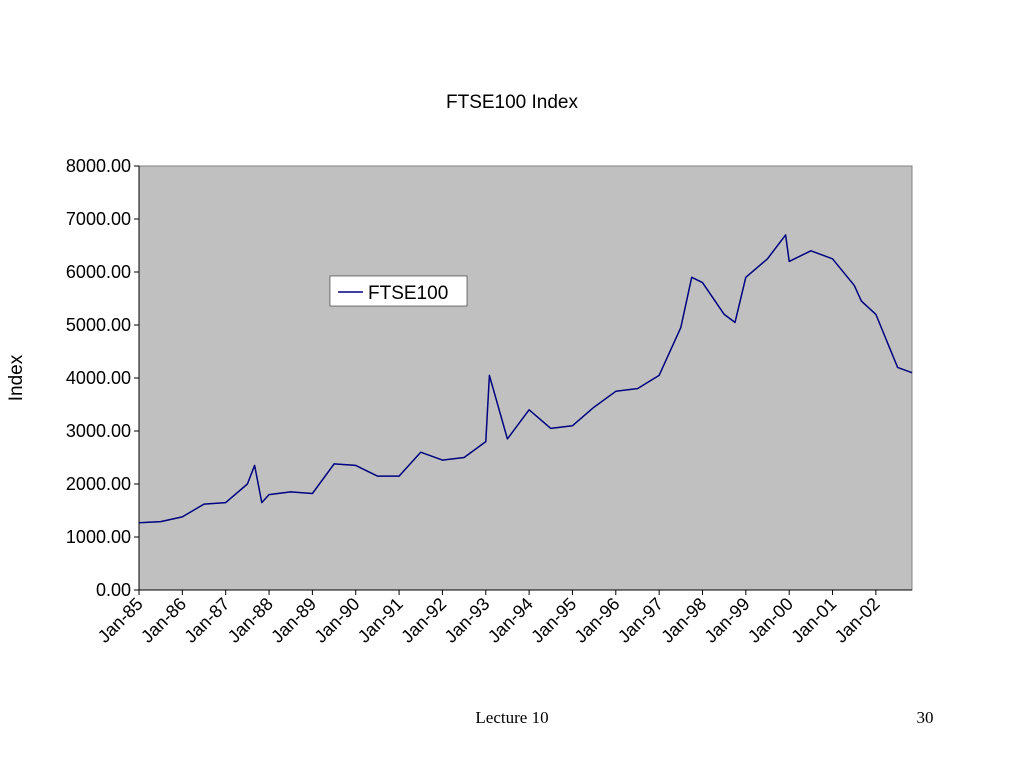 The width and height of the screenshot is (1024, 768). Describe the element at coordinates (98, 219) in the screenshot. I see `y-tick-label: 7000.00` at that location.